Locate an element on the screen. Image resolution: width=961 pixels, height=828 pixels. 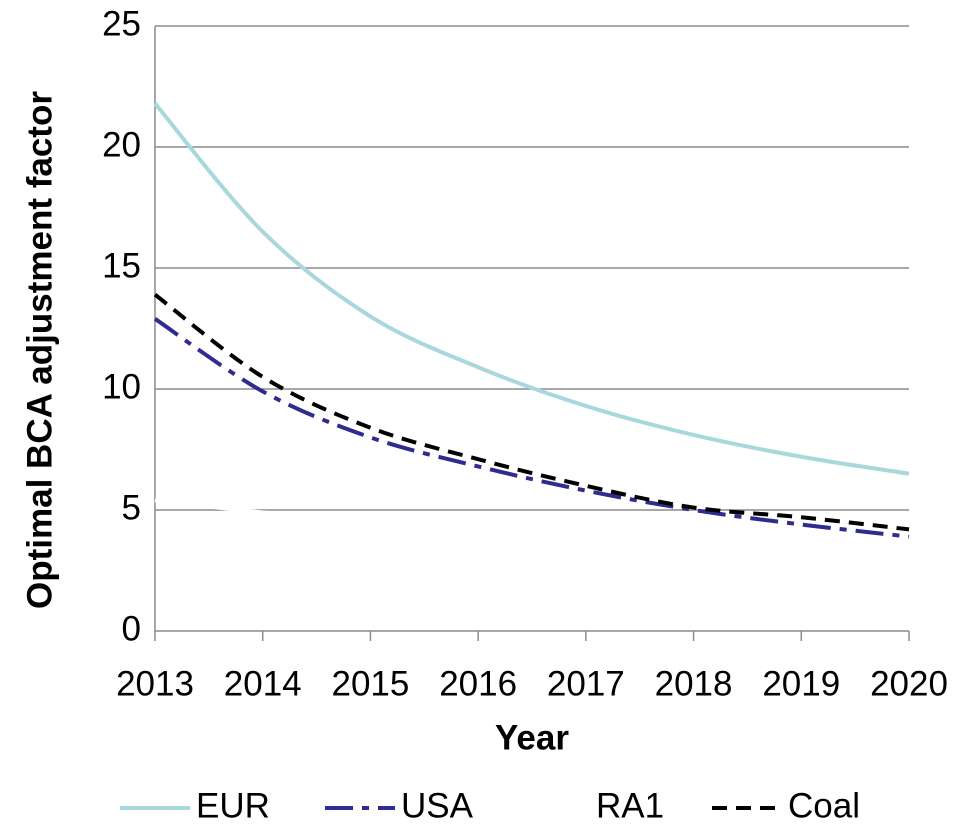
y-tick-label: 0 is located at coordinates (131, 628).